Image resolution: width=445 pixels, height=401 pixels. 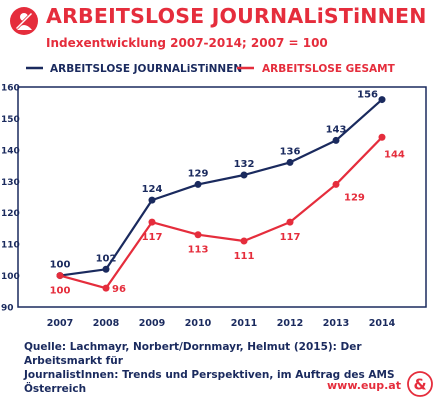 I want to click on x-tick-label: 2008, so click(x=106, y=323).